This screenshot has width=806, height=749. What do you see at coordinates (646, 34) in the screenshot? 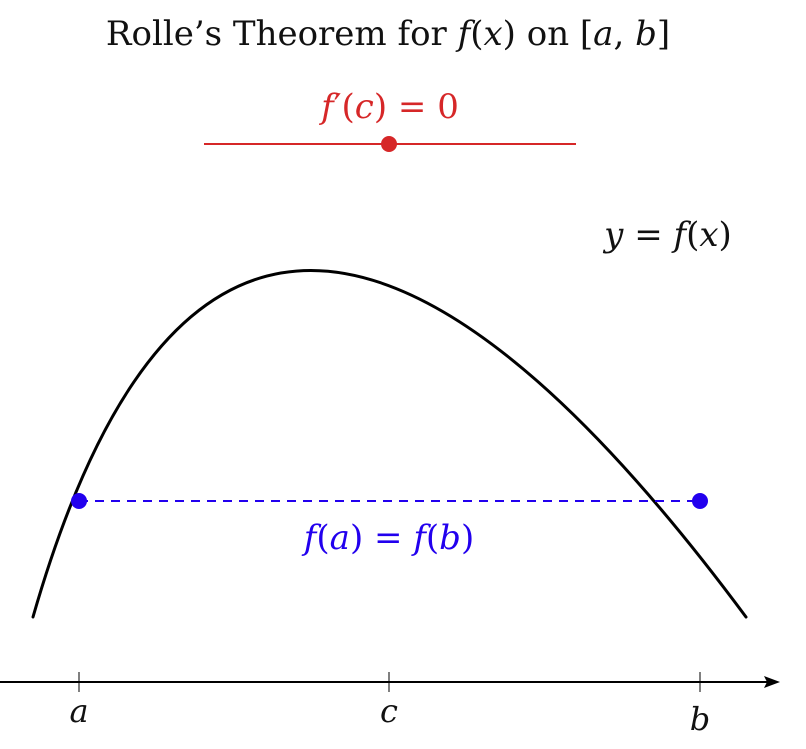
I see `title-b: b` at bounding box center [646, 34].